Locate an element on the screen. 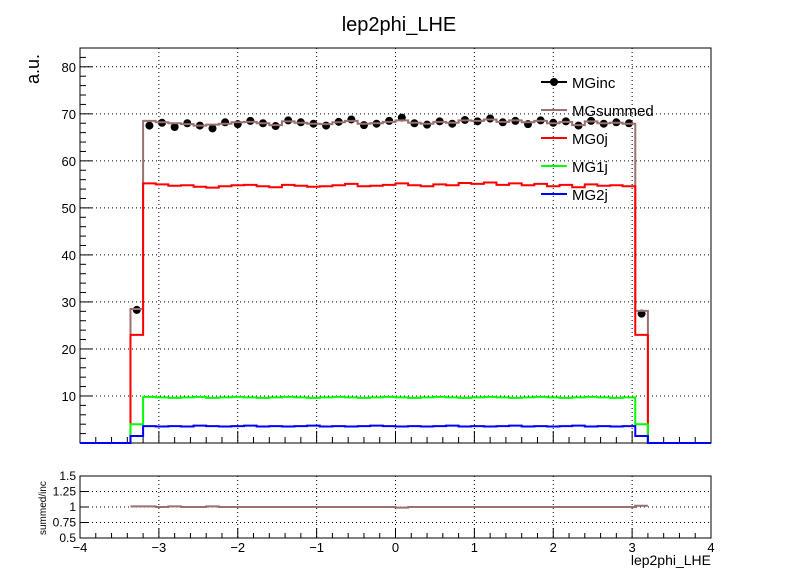 Image resolution: width=798 pixels, height=574 pixels. legend-marker-MGinc is located at coordinates (554, 82).